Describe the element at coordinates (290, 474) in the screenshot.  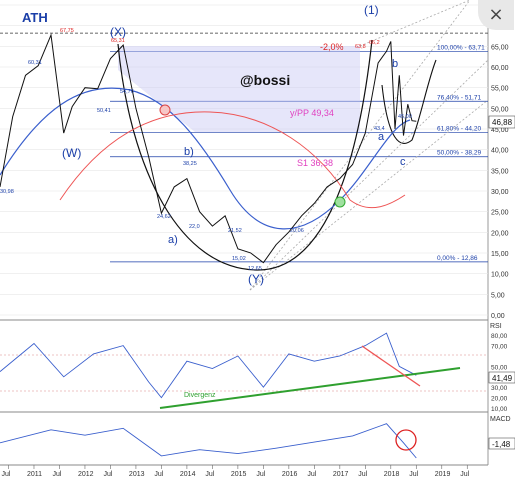
I see `x-tick-label-11: 2016` at that location.